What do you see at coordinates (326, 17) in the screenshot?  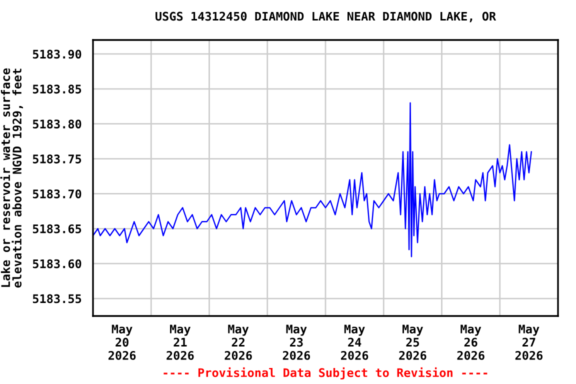 I see `chart-title: USGS 14312450 DIAMOND LAKE NEAR DIAMOND LAKE, OR` at bounding box center [326, 17].